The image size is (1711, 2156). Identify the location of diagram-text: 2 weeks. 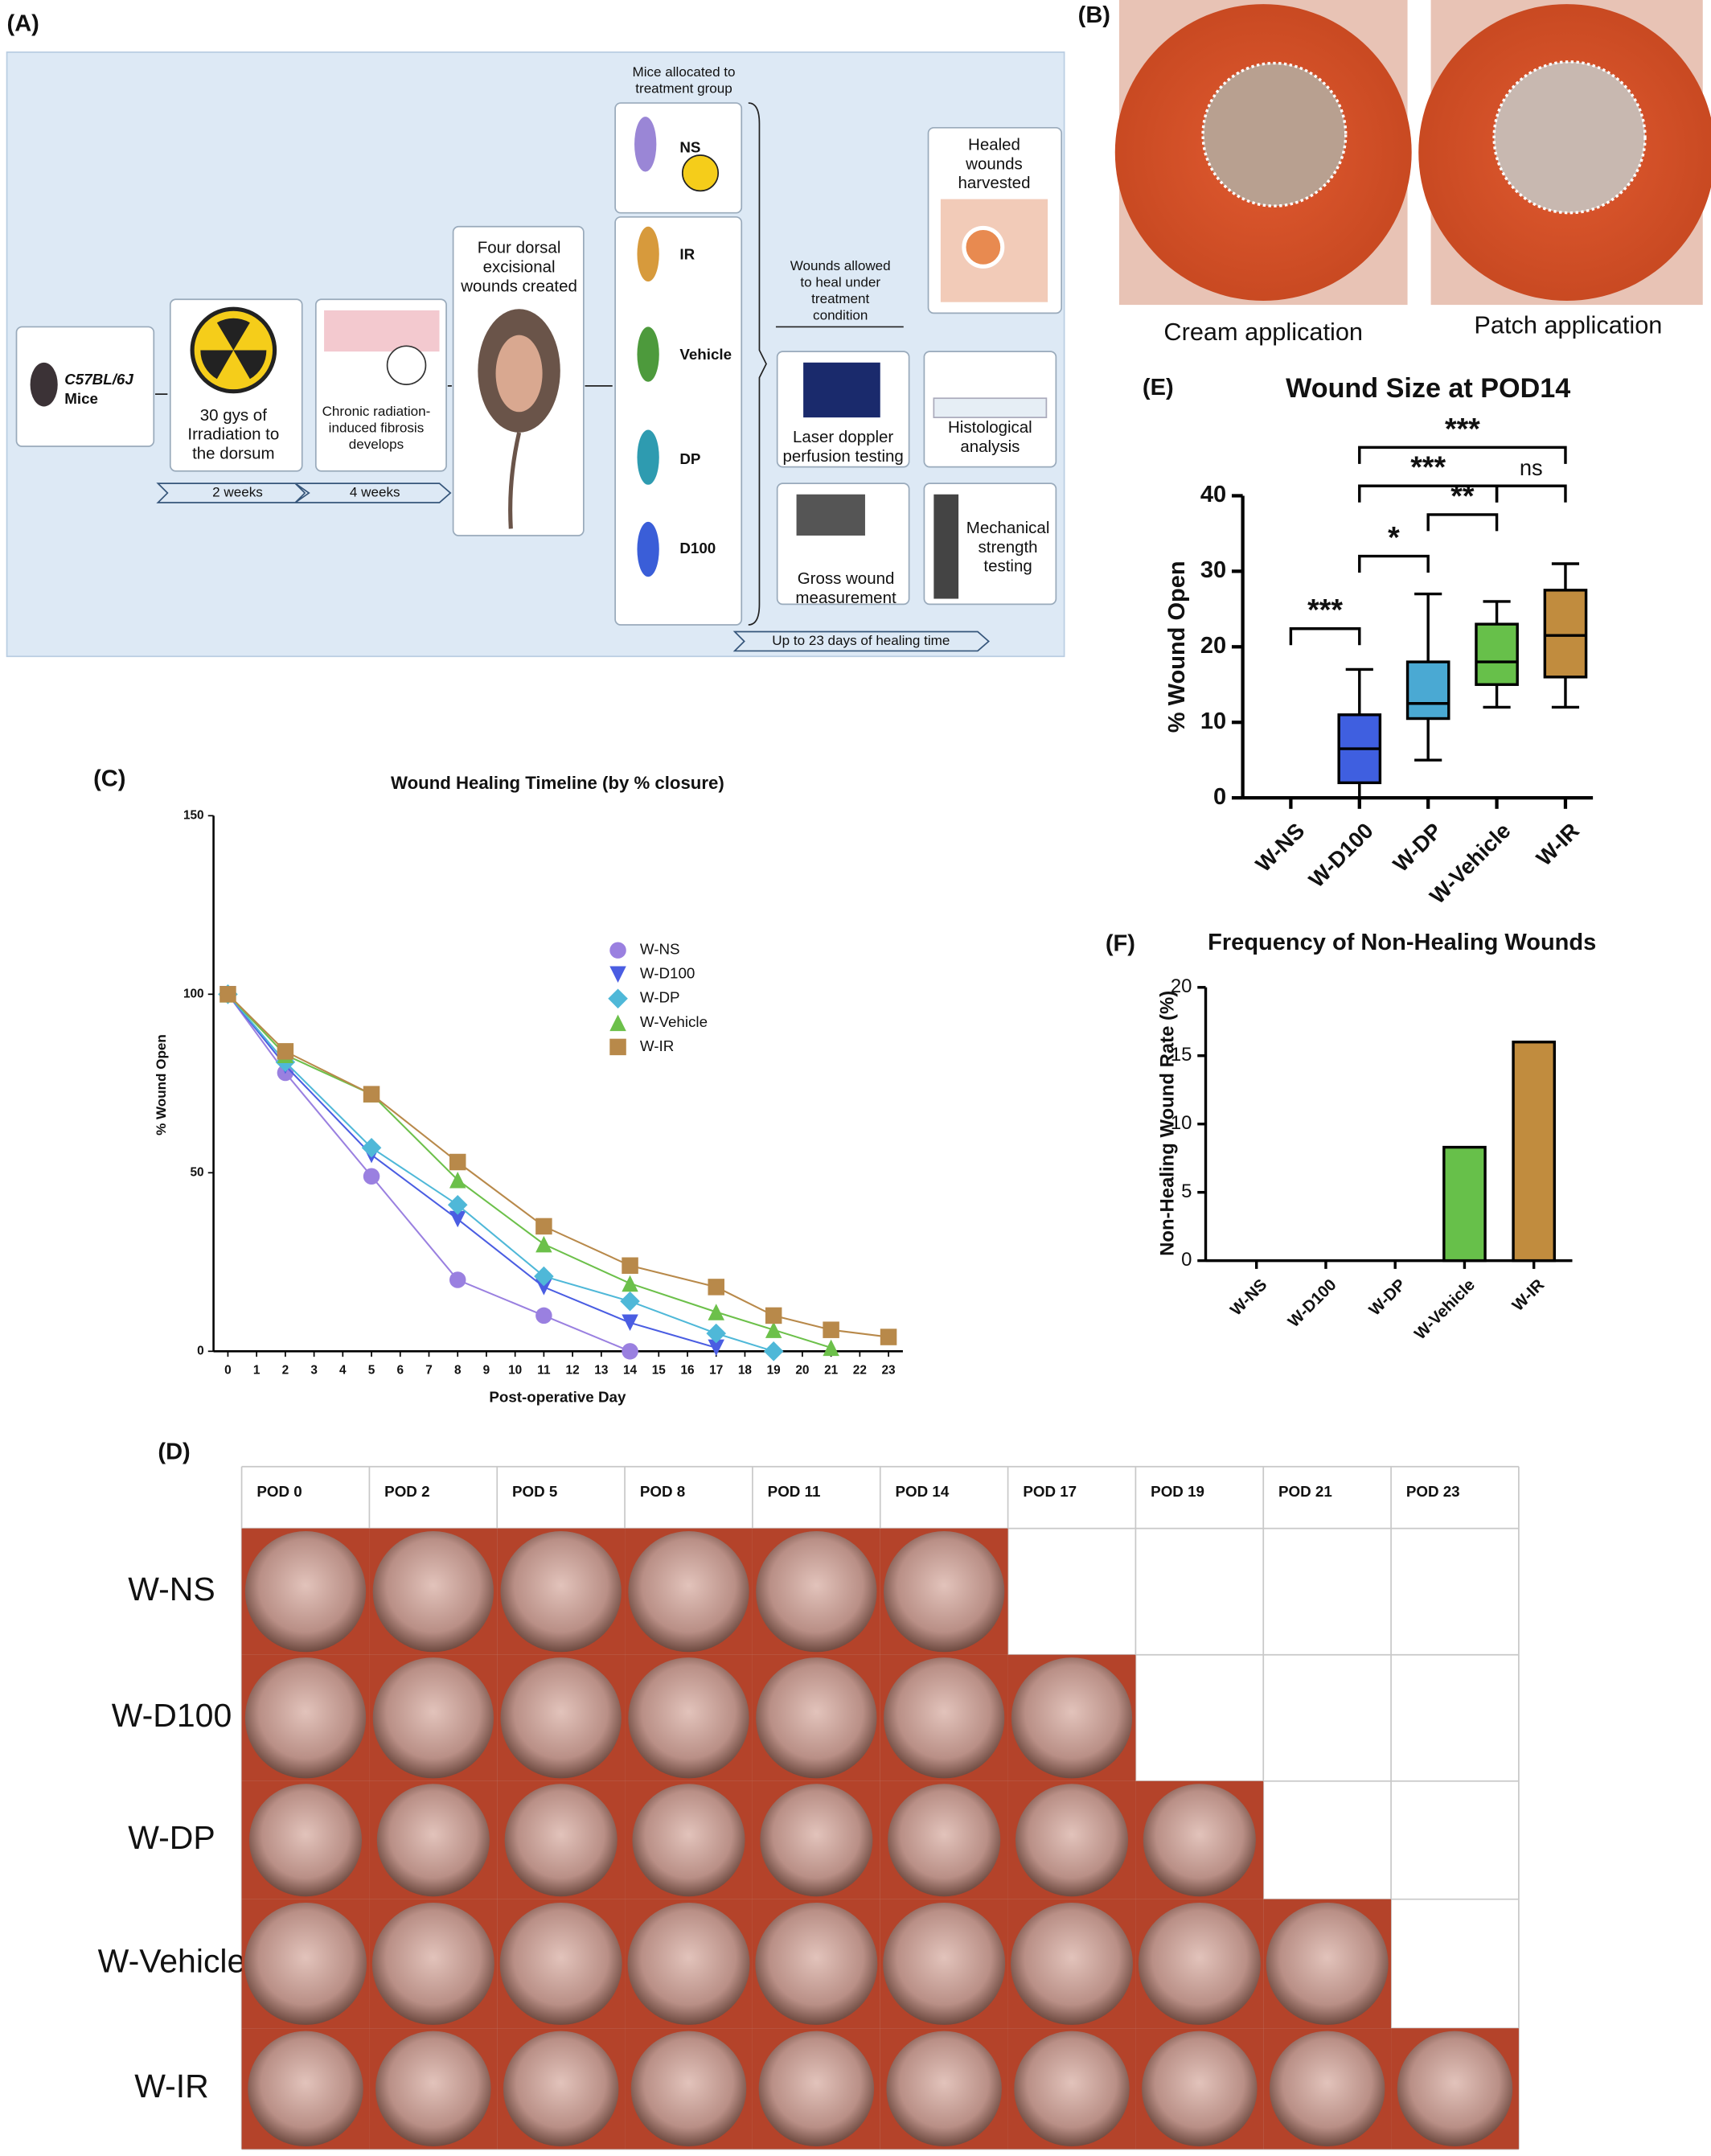
(237, 492).